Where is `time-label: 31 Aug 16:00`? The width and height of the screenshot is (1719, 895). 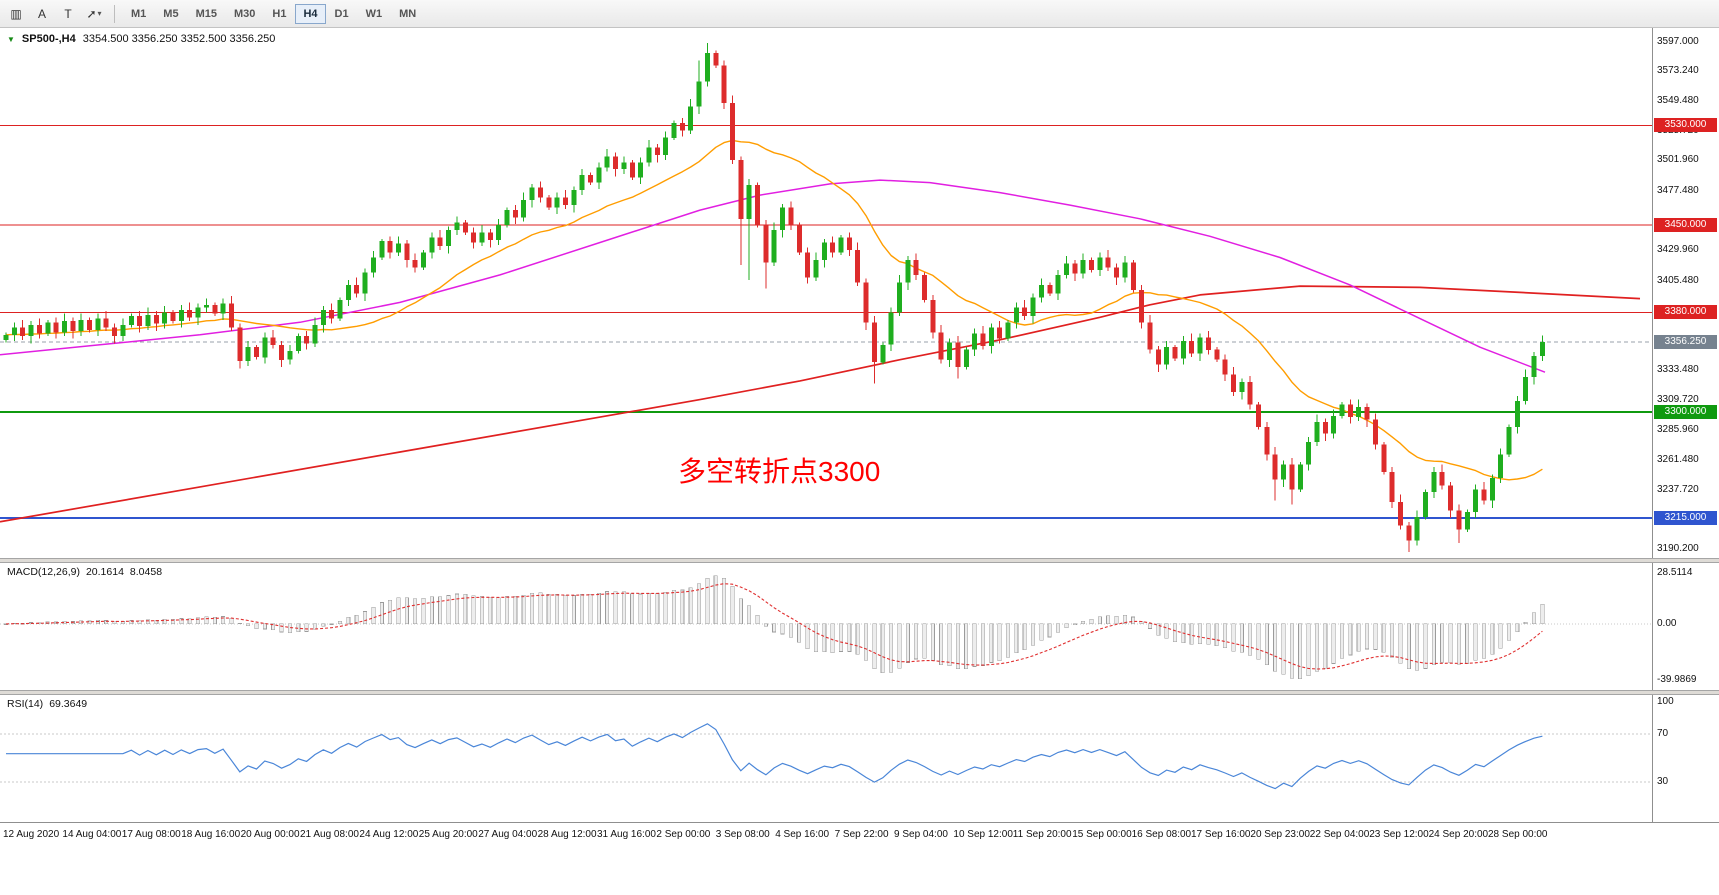 time-label: 31 Aug 16:00 is located at coordinates (626, 834).